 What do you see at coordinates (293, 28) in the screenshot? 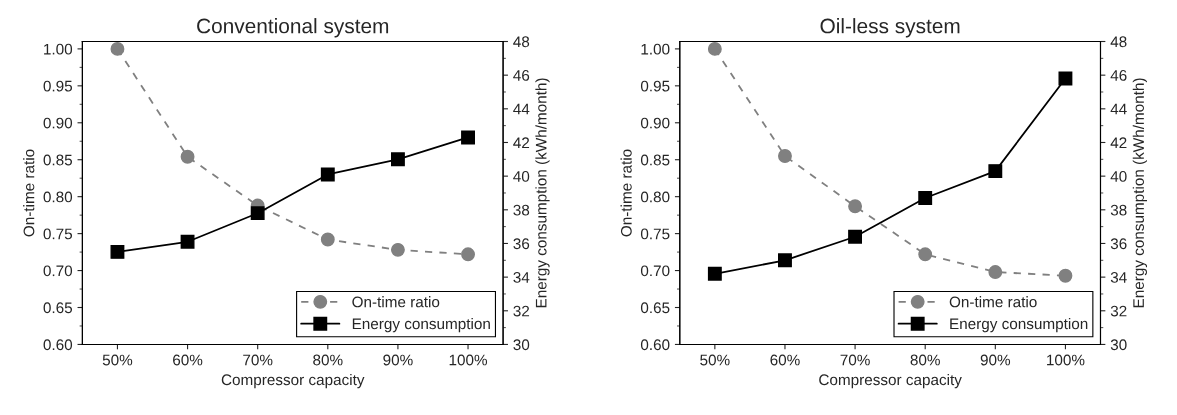
I see `chart-title: Conventional system` at bounding box center [293, 28].